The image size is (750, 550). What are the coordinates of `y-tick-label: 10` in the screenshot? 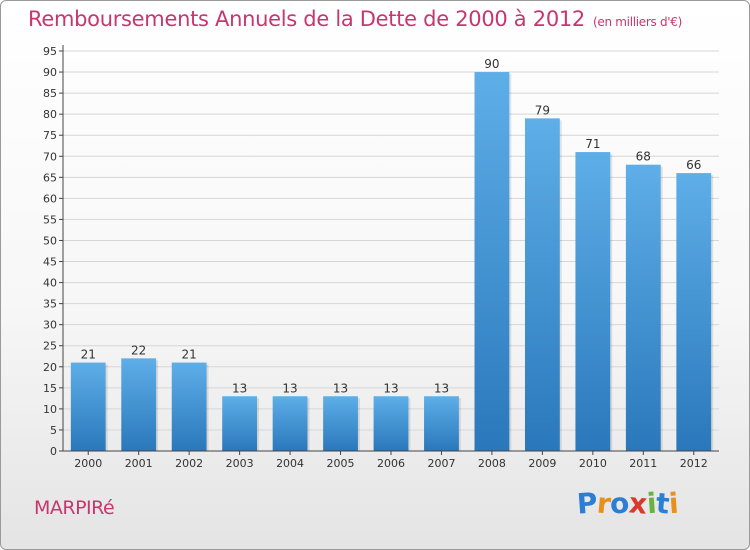 It's located at (50, 409).